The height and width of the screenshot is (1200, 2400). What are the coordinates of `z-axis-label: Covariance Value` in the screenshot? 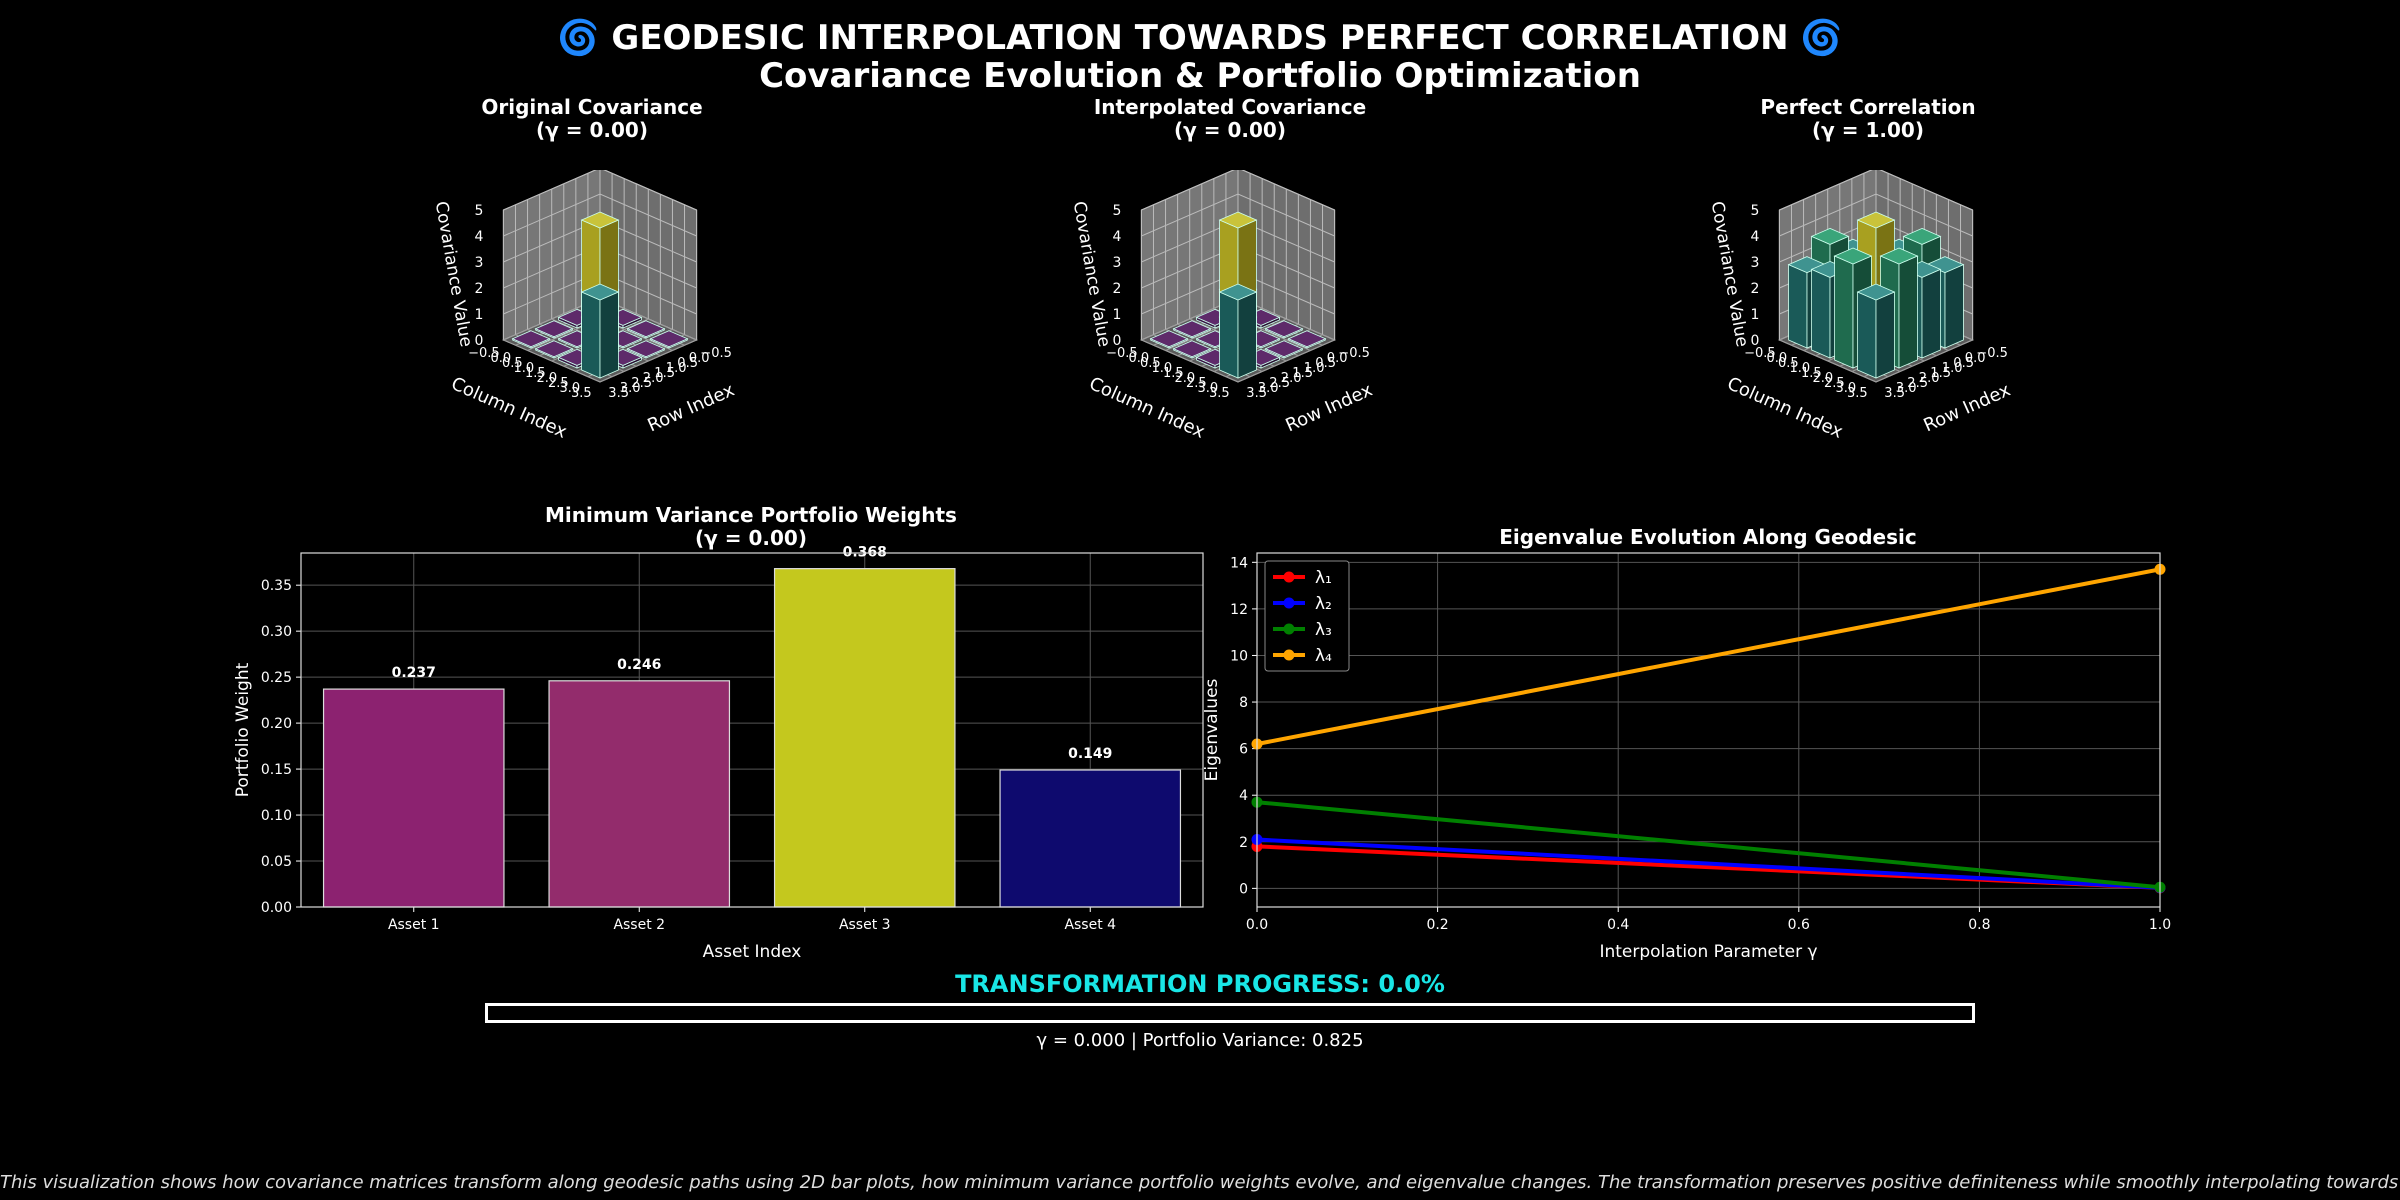 It's located at (1729, 274).